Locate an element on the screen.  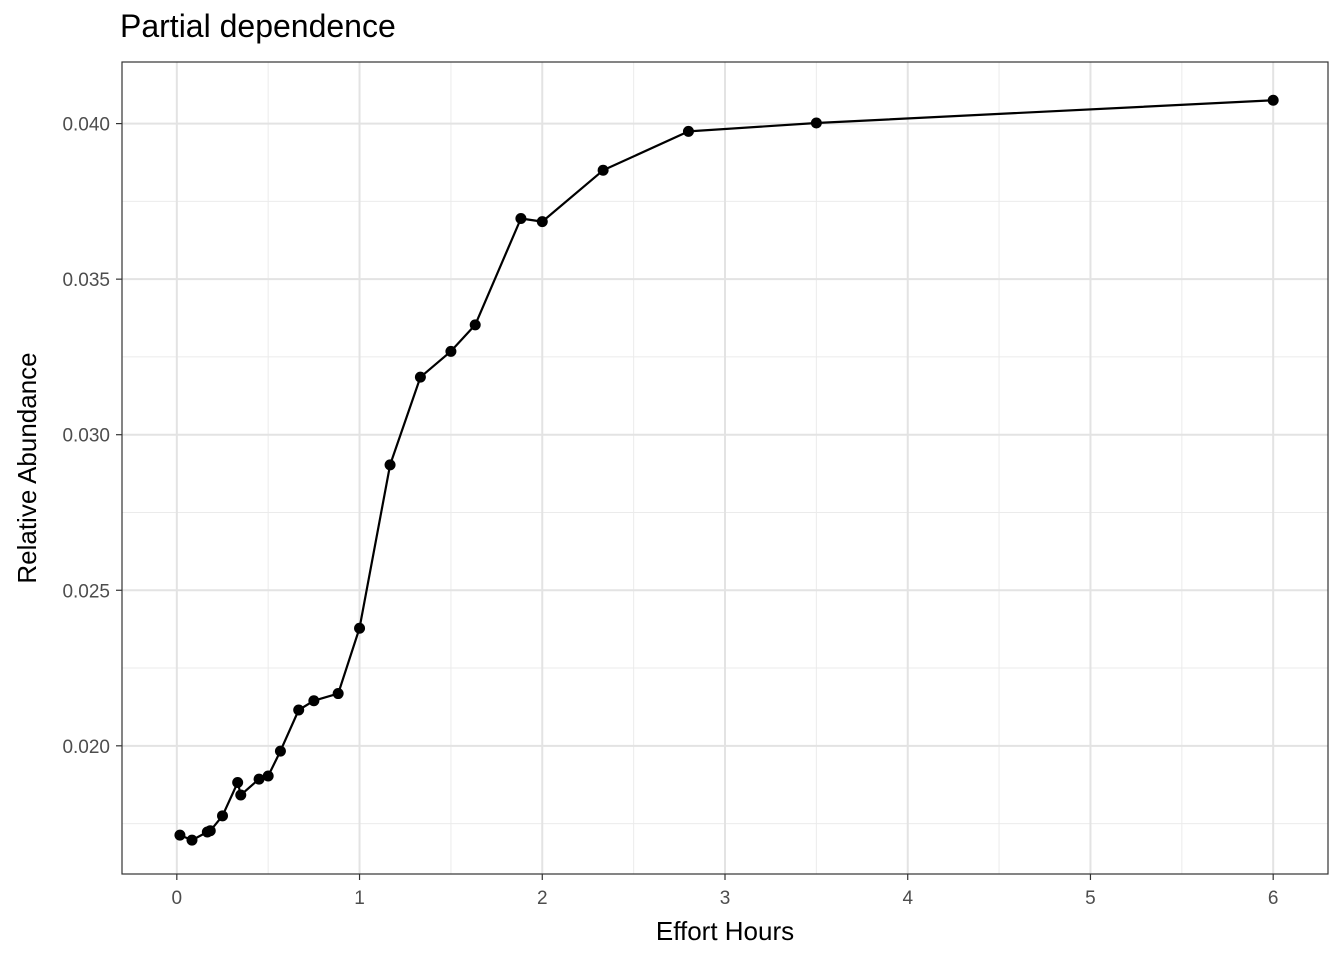
x-tick-label: 3 is located at coordinates (725, 898).